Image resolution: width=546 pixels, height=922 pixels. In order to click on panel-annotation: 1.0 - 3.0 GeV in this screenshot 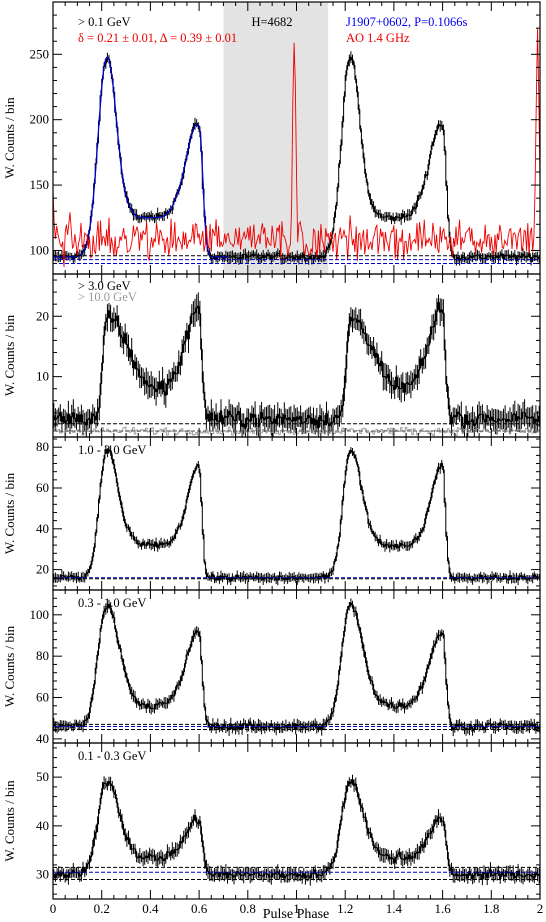, I will do `click(112, 450)`.